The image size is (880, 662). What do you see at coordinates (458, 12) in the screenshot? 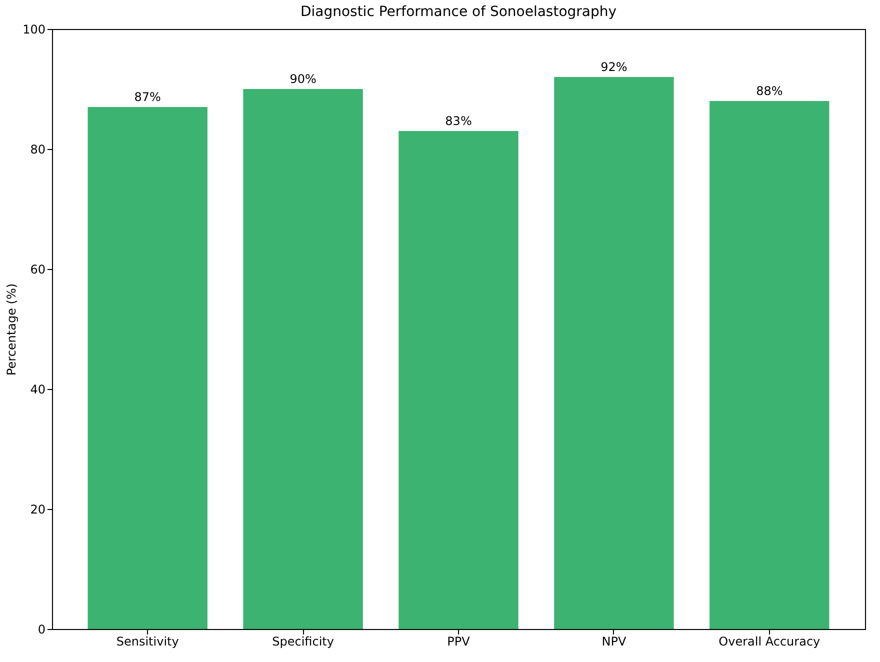
I see `chart-title: Diagnostic Performance of Sonoelastography` at bounding box center [458, 12].